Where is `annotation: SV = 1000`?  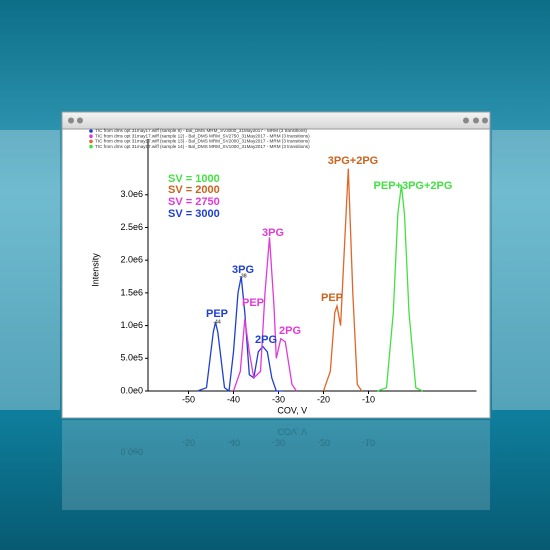 annotation: SV = 1000 is located at coordinates (194, 179).